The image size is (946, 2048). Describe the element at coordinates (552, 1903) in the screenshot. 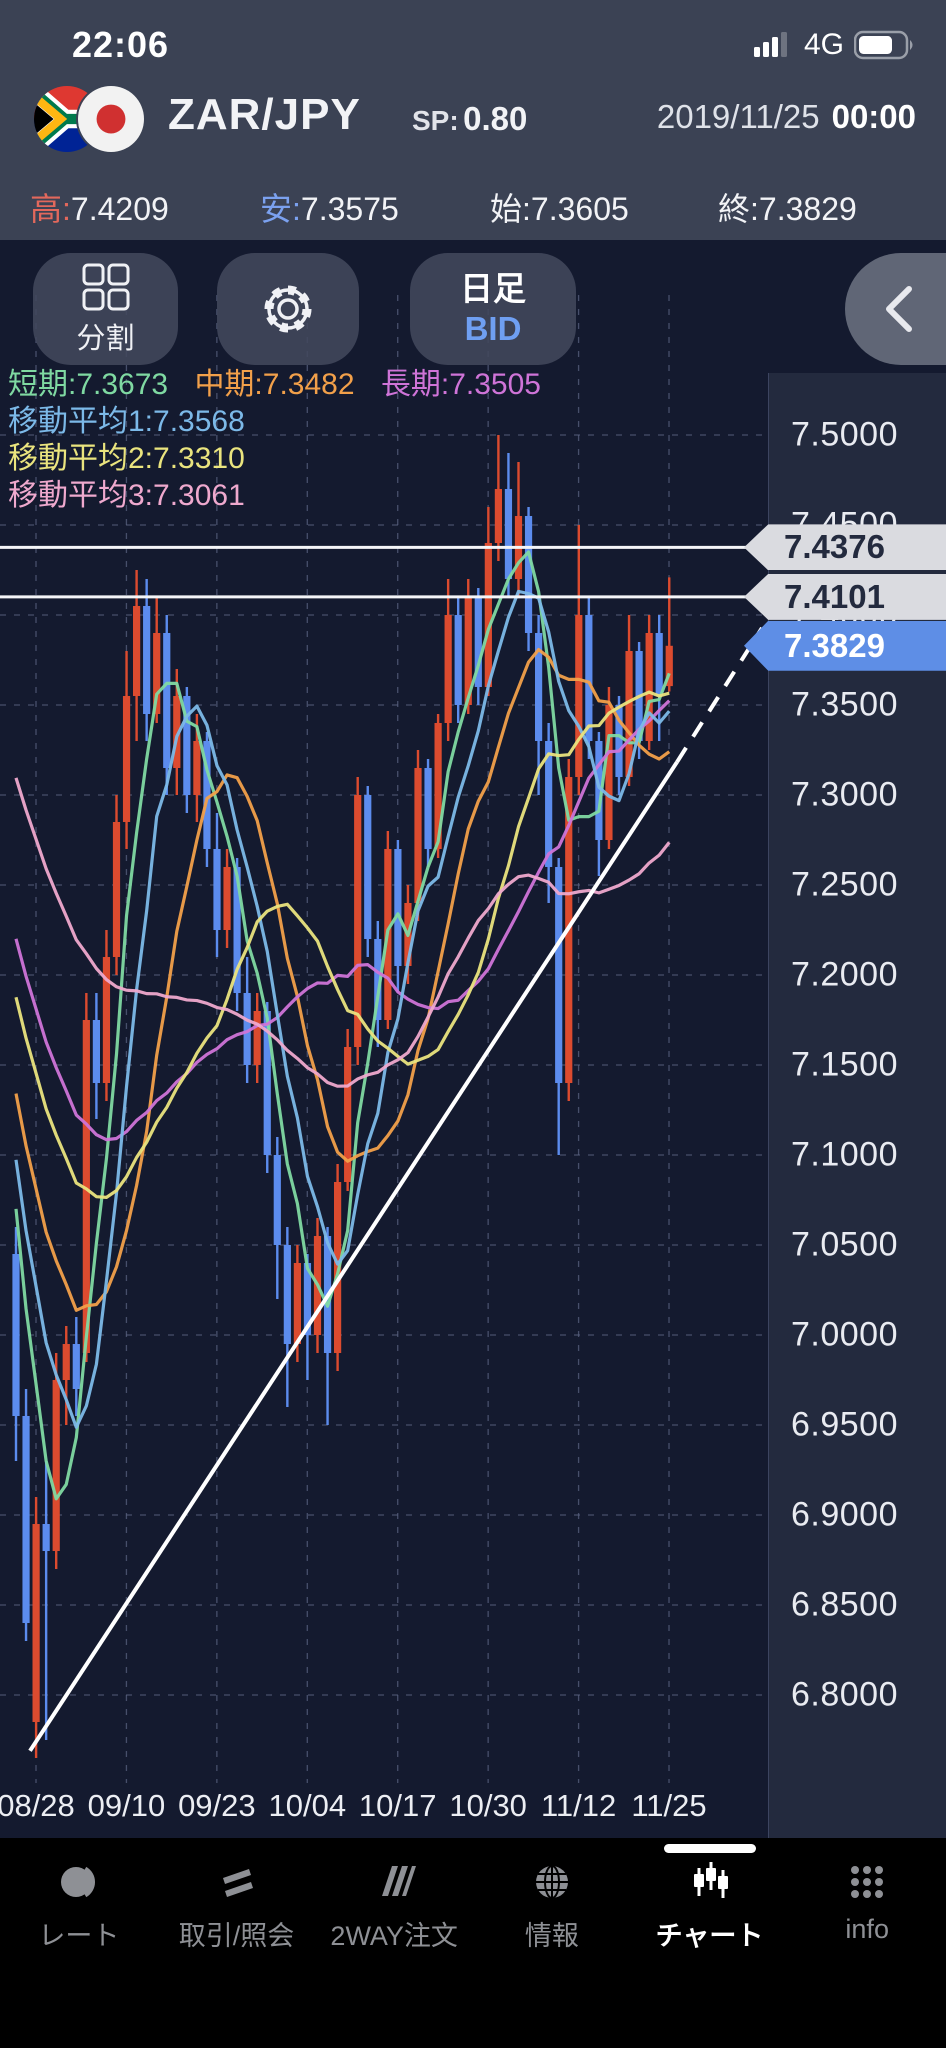

I see `nav-news: 情報` at that location.